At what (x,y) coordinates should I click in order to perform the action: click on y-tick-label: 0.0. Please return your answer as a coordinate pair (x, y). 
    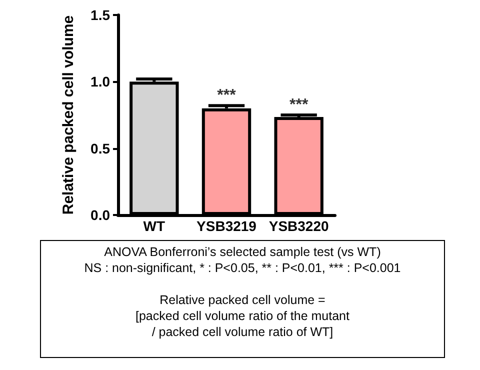
    Looking at the image, I should click on (100, 215).